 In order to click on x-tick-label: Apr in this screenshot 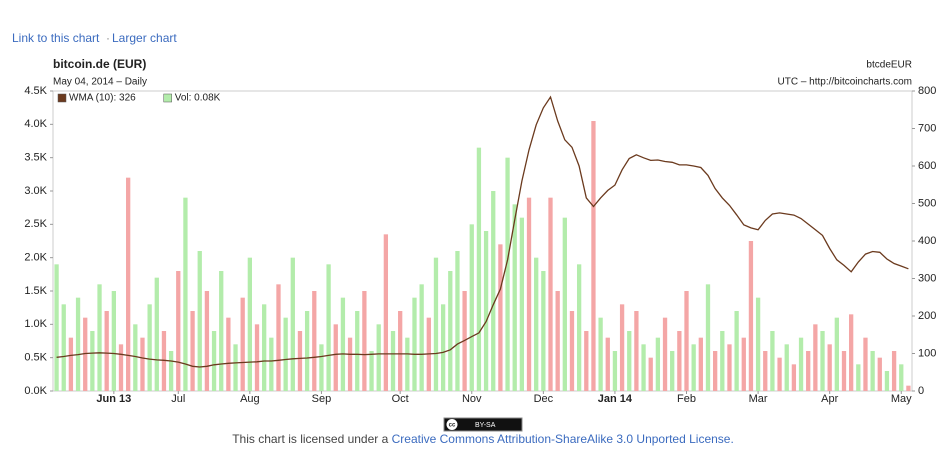, I will do `click(829, 399)`.